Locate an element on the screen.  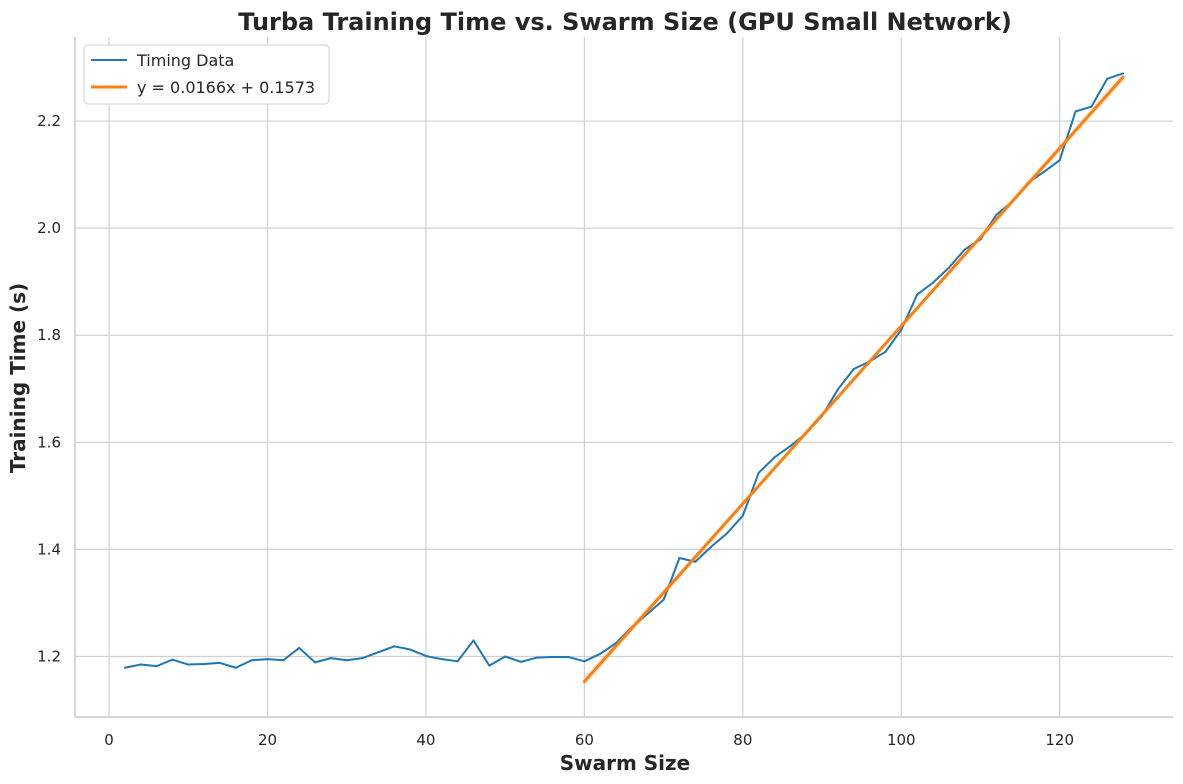
x-tick-label: 40 is located at coordinates (425, 740).